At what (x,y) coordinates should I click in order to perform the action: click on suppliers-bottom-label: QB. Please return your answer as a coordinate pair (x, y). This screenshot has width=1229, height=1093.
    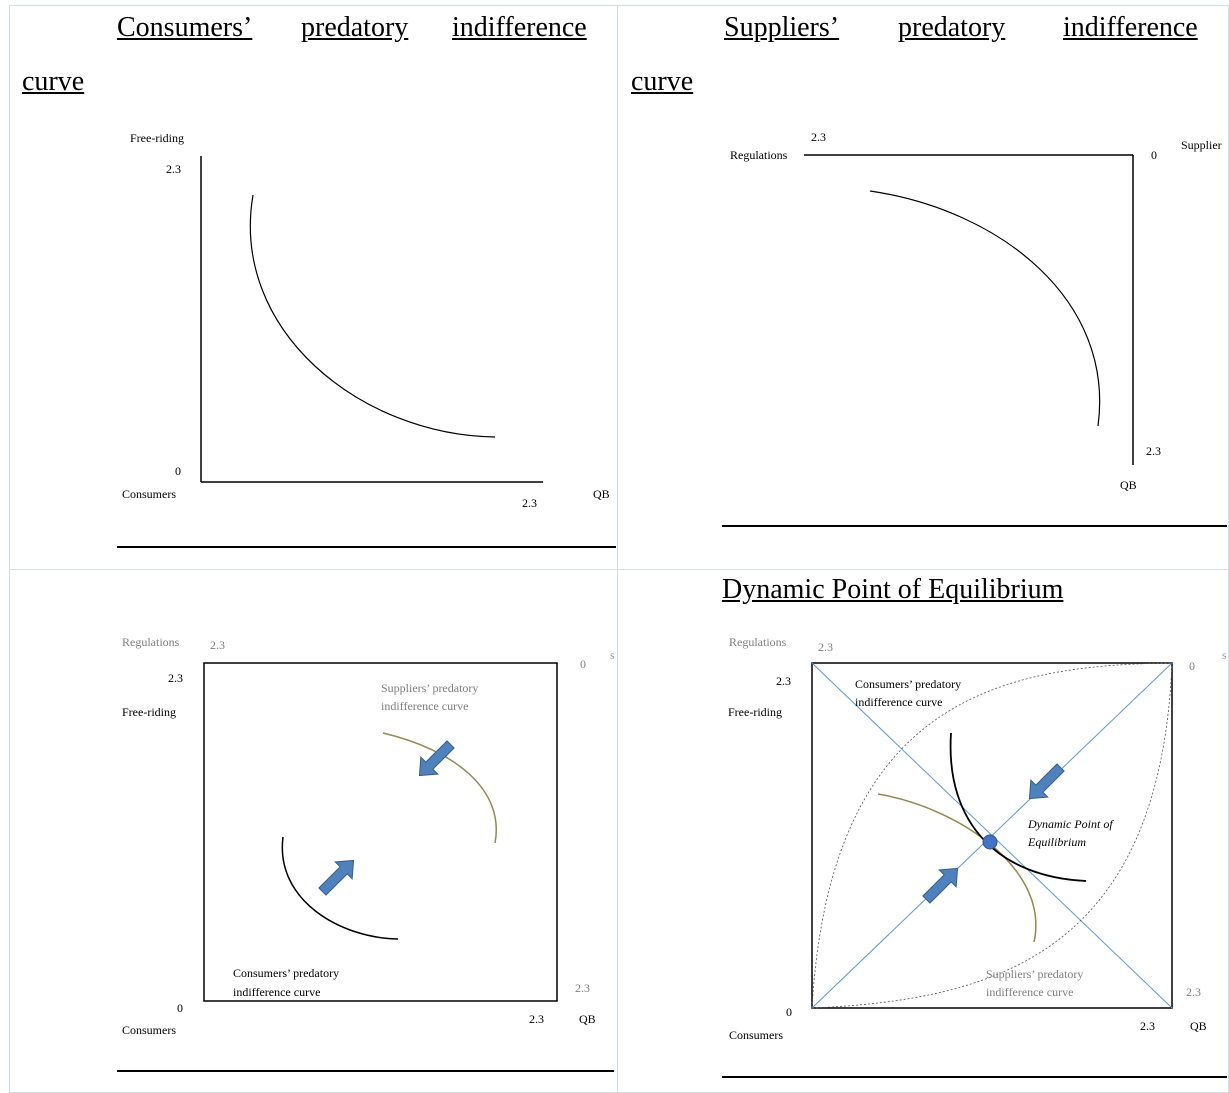
    Looking at the image, I should click on (1128, 485).